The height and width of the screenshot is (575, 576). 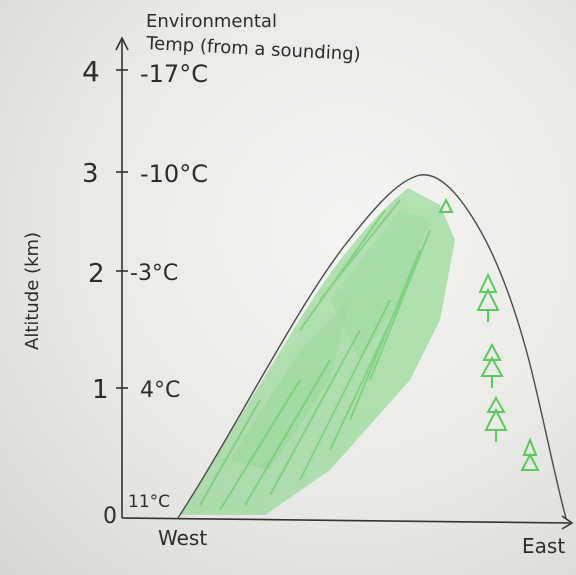 I want to click on temp-label-1km: 4°C, so click(x=160, y=390).